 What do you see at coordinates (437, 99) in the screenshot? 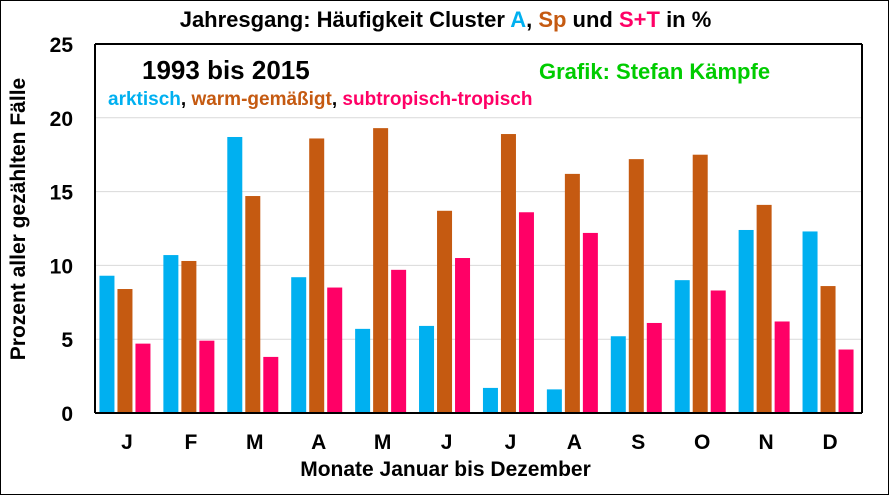
I see `legend-subtrop: subtropisch-tropisch` at bounding box center [437, 99].